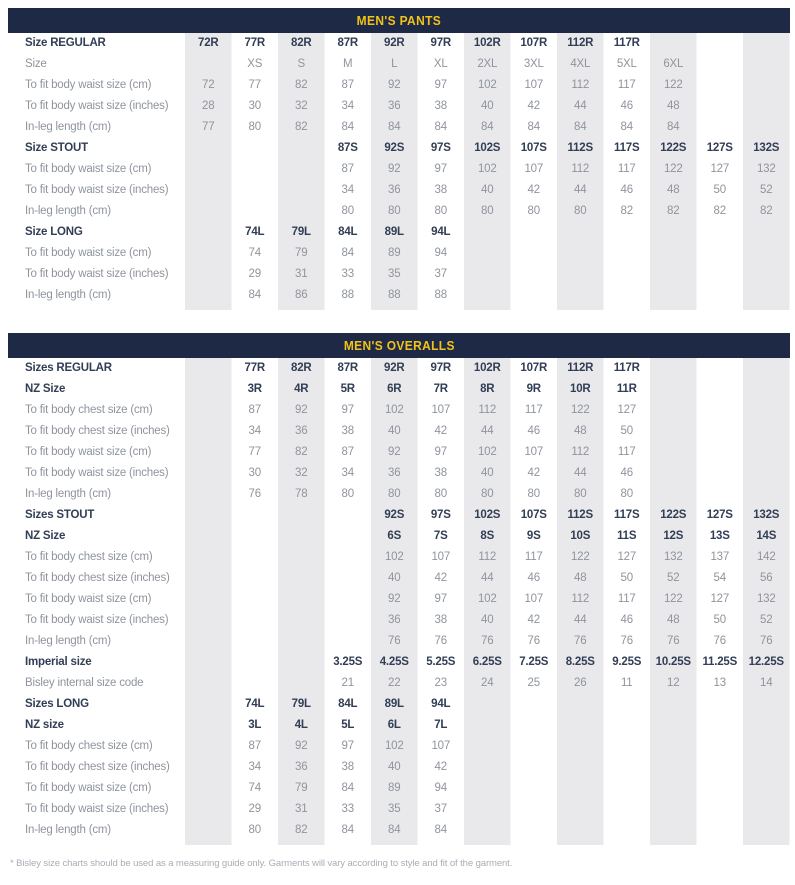 The height and width of the screenshot is (885, 795). I want to click on row-label: NZ size, so click(44, 725).